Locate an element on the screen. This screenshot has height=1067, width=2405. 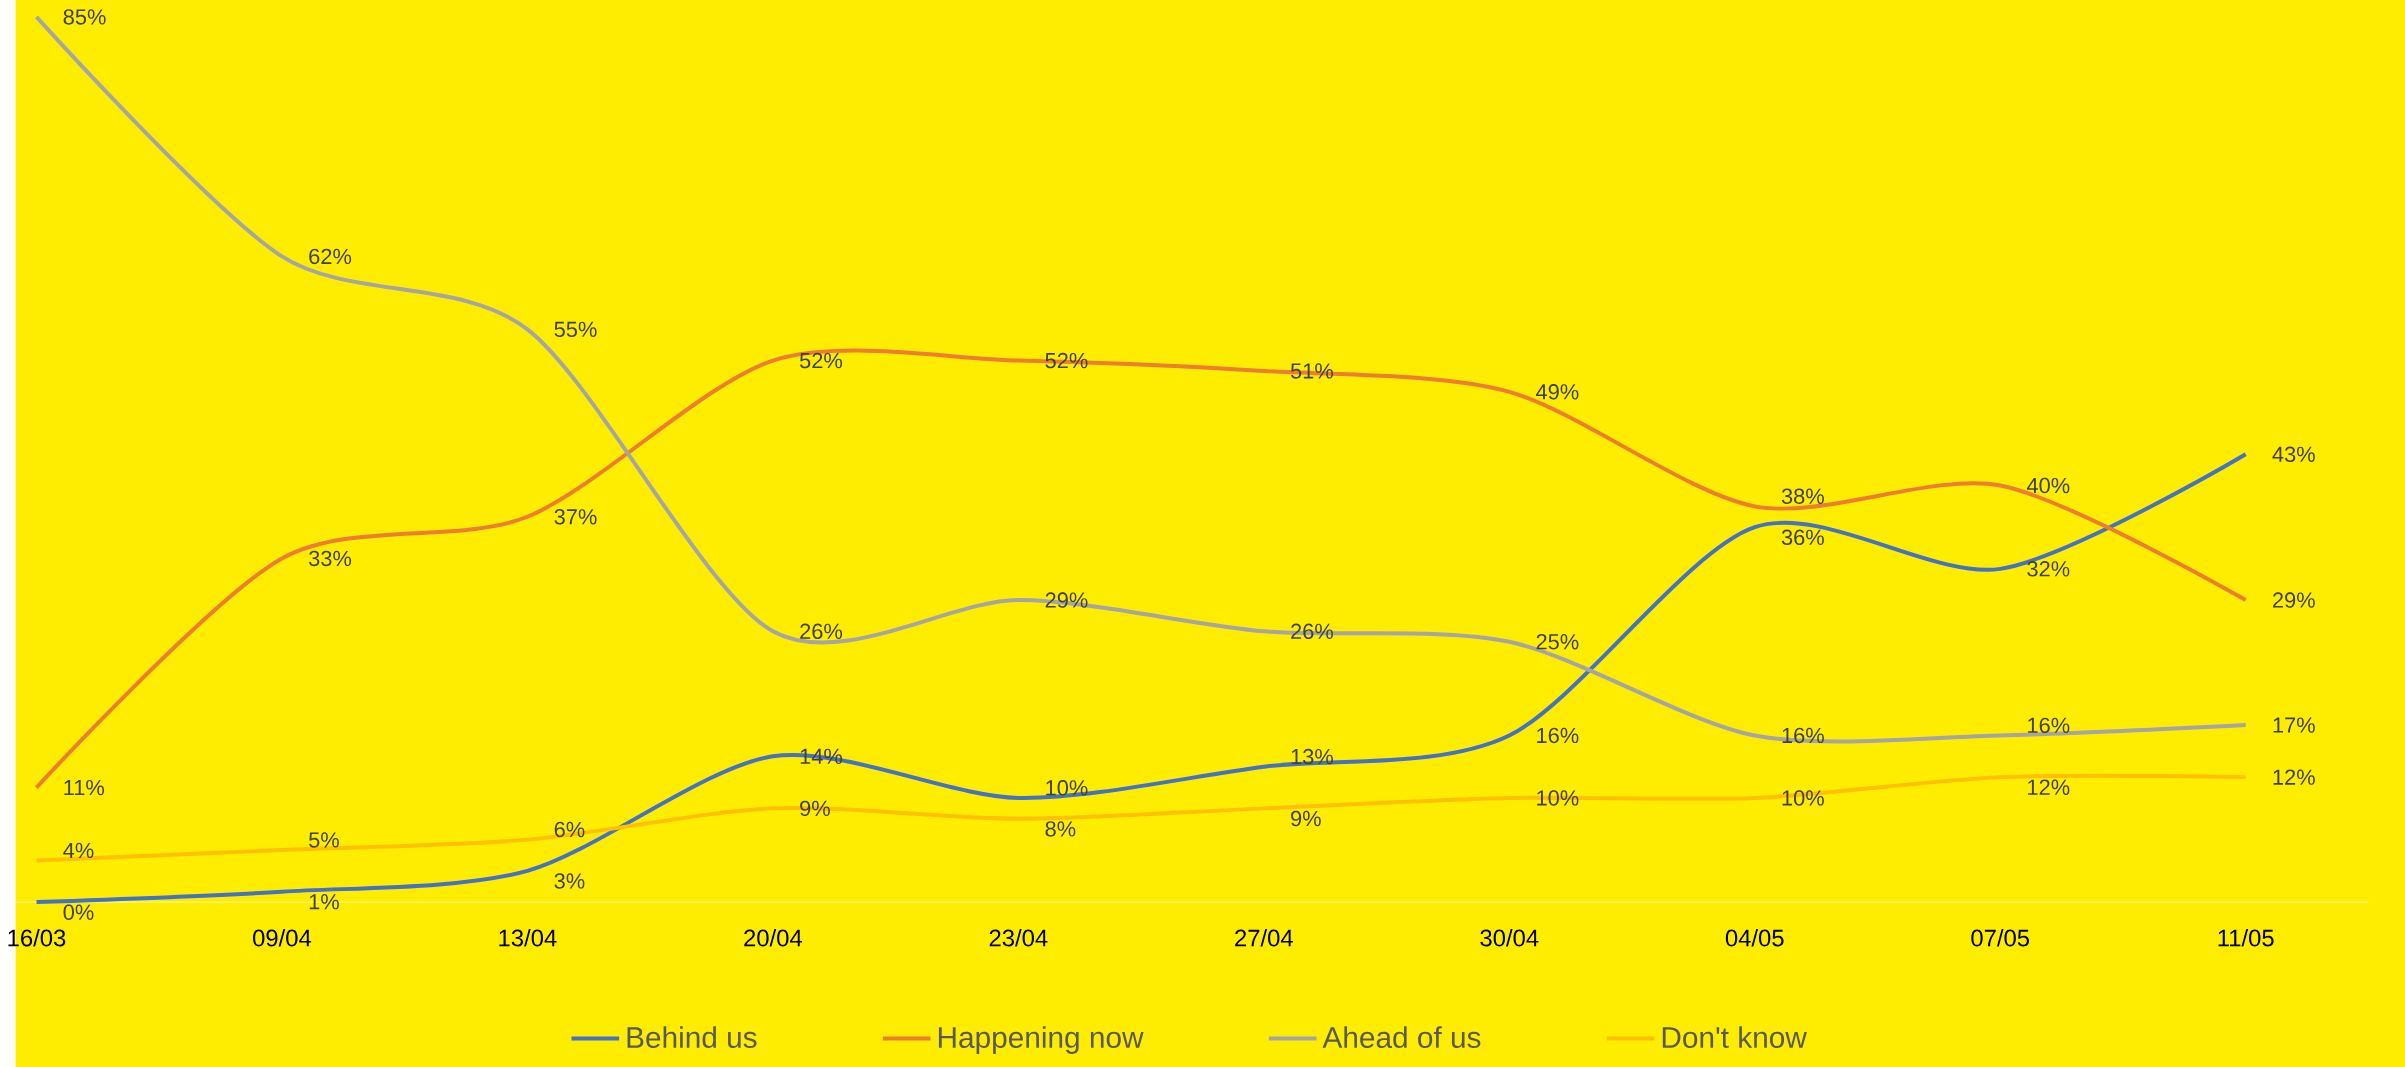
data-label: 17% is located at coordinates (2294, 725).